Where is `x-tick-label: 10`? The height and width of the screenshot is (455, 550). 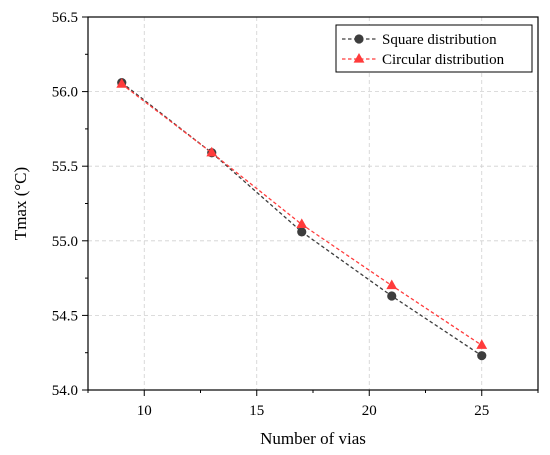
x-tick-label: 10 is located at coordinates (144, 411).